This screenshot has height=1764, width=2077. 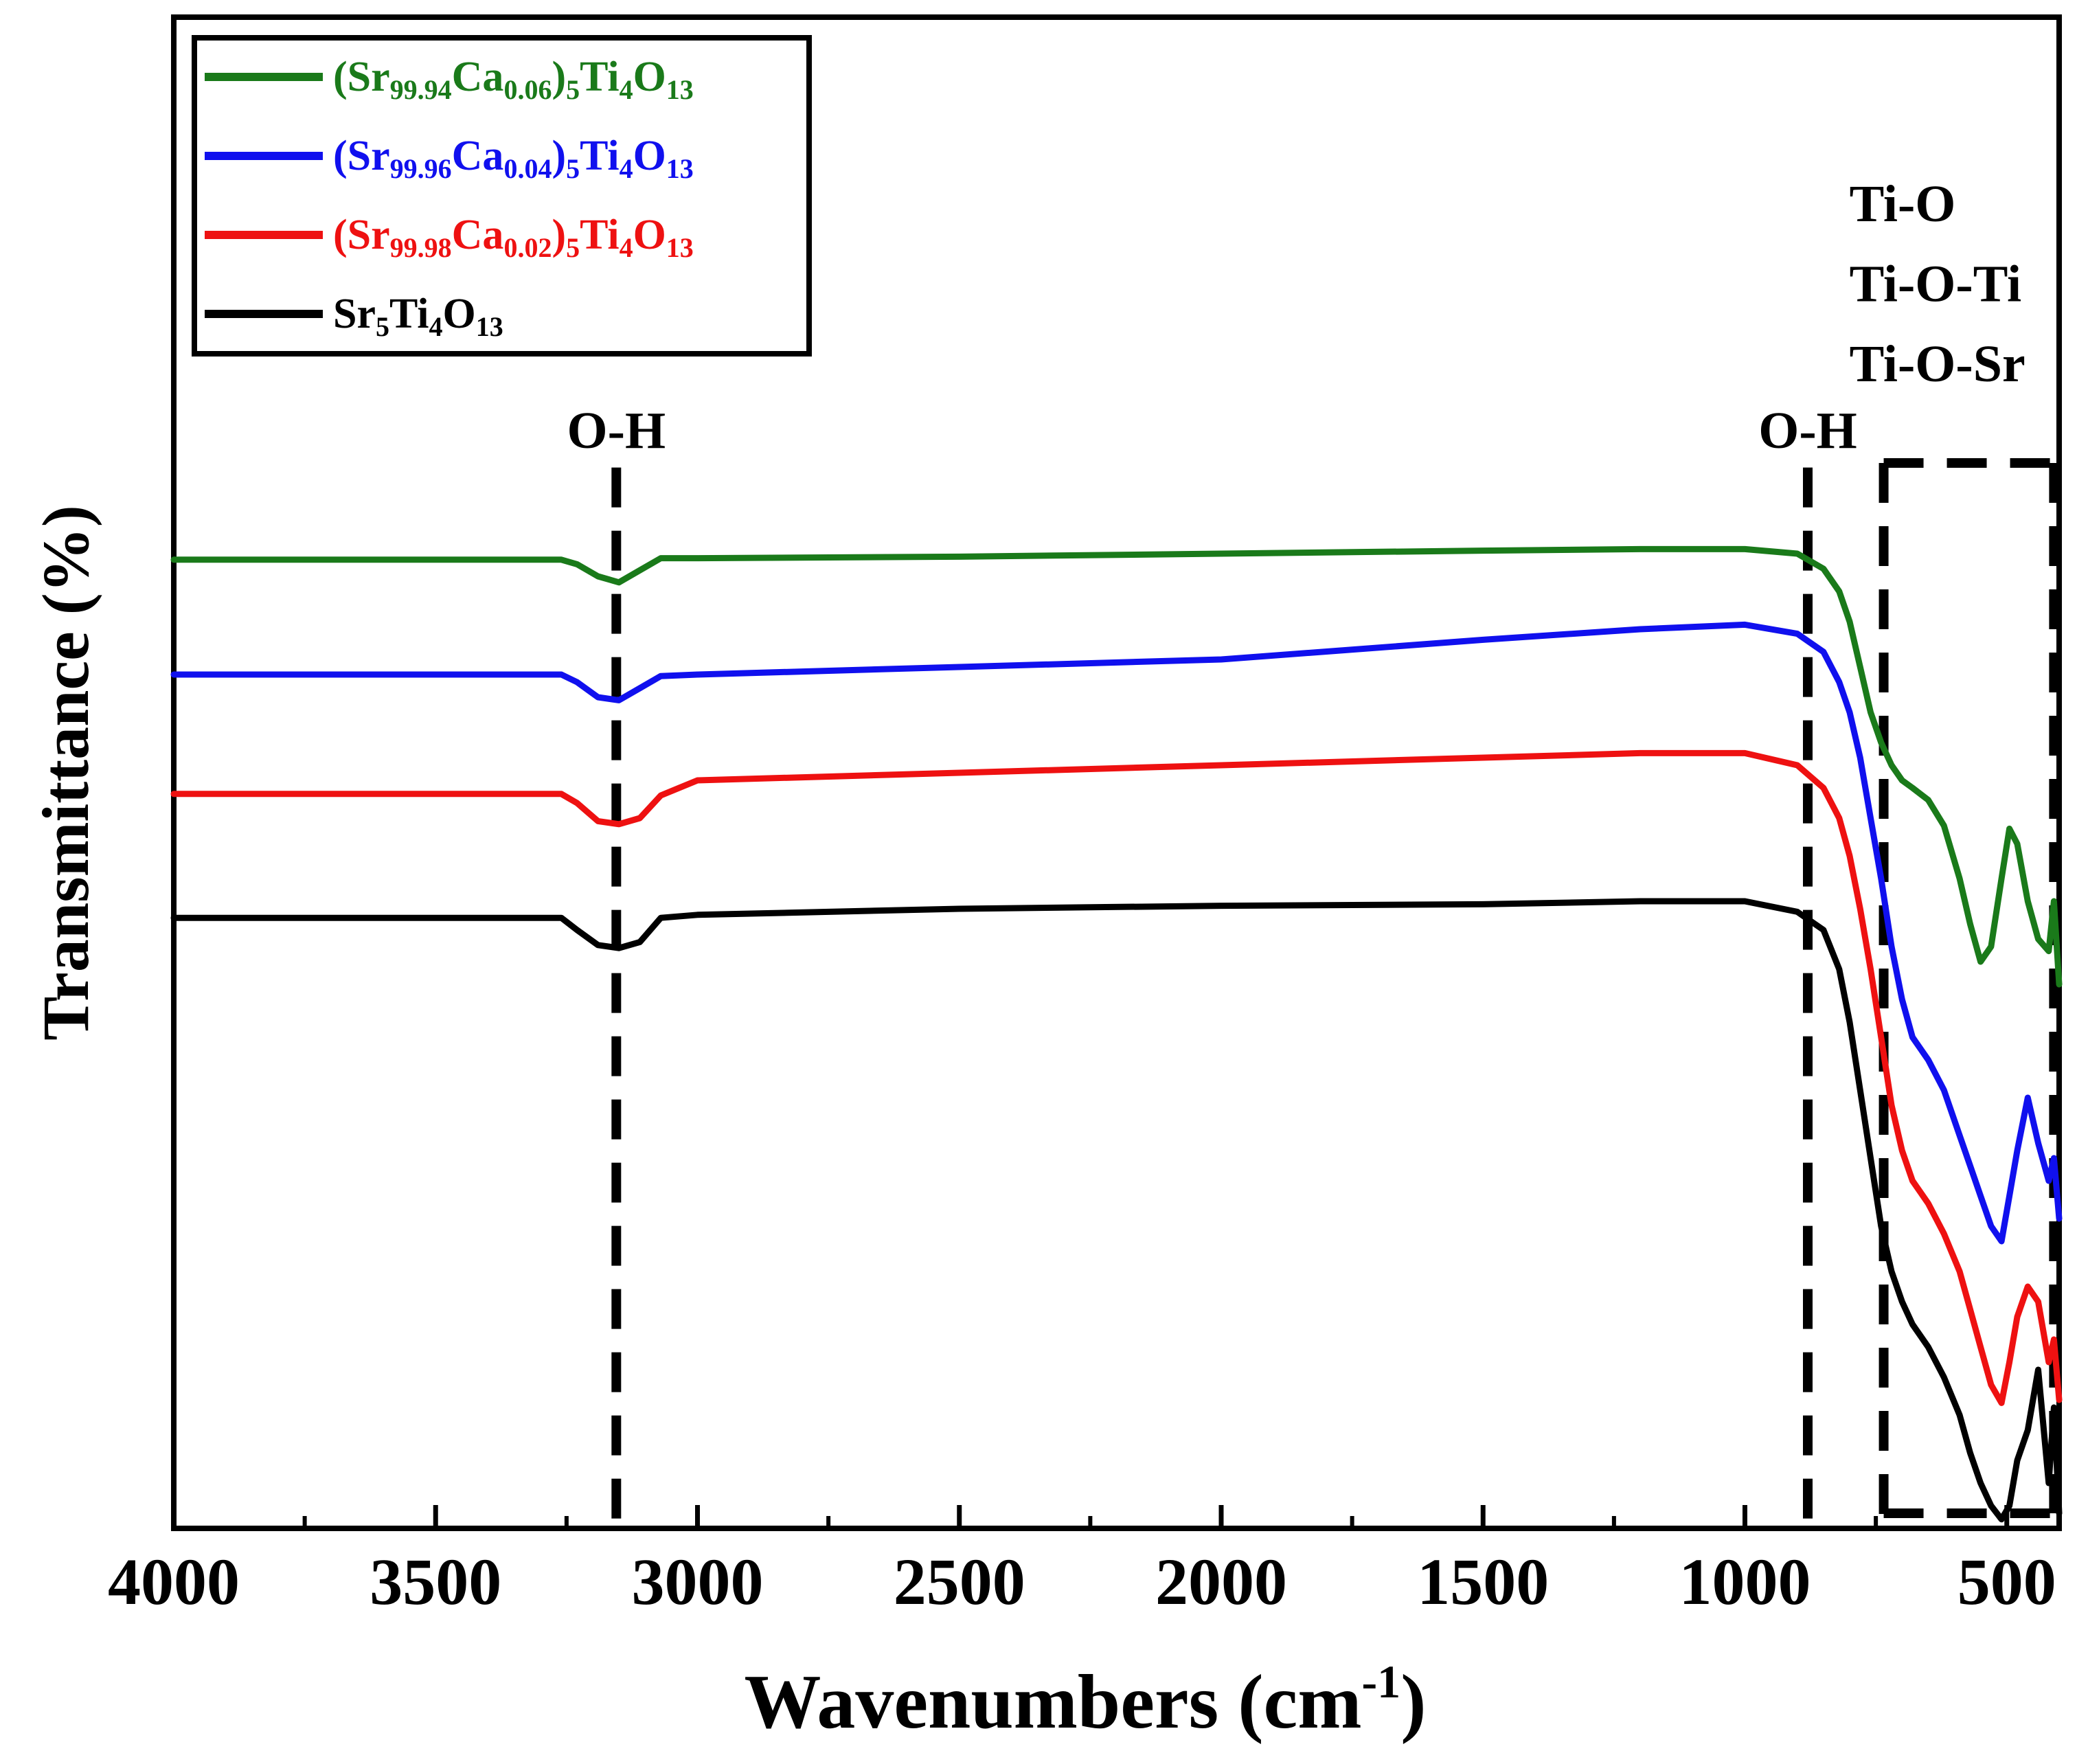 I want to click on annotation-label: Ti-O-Ti, so click(x=1936, y=284).